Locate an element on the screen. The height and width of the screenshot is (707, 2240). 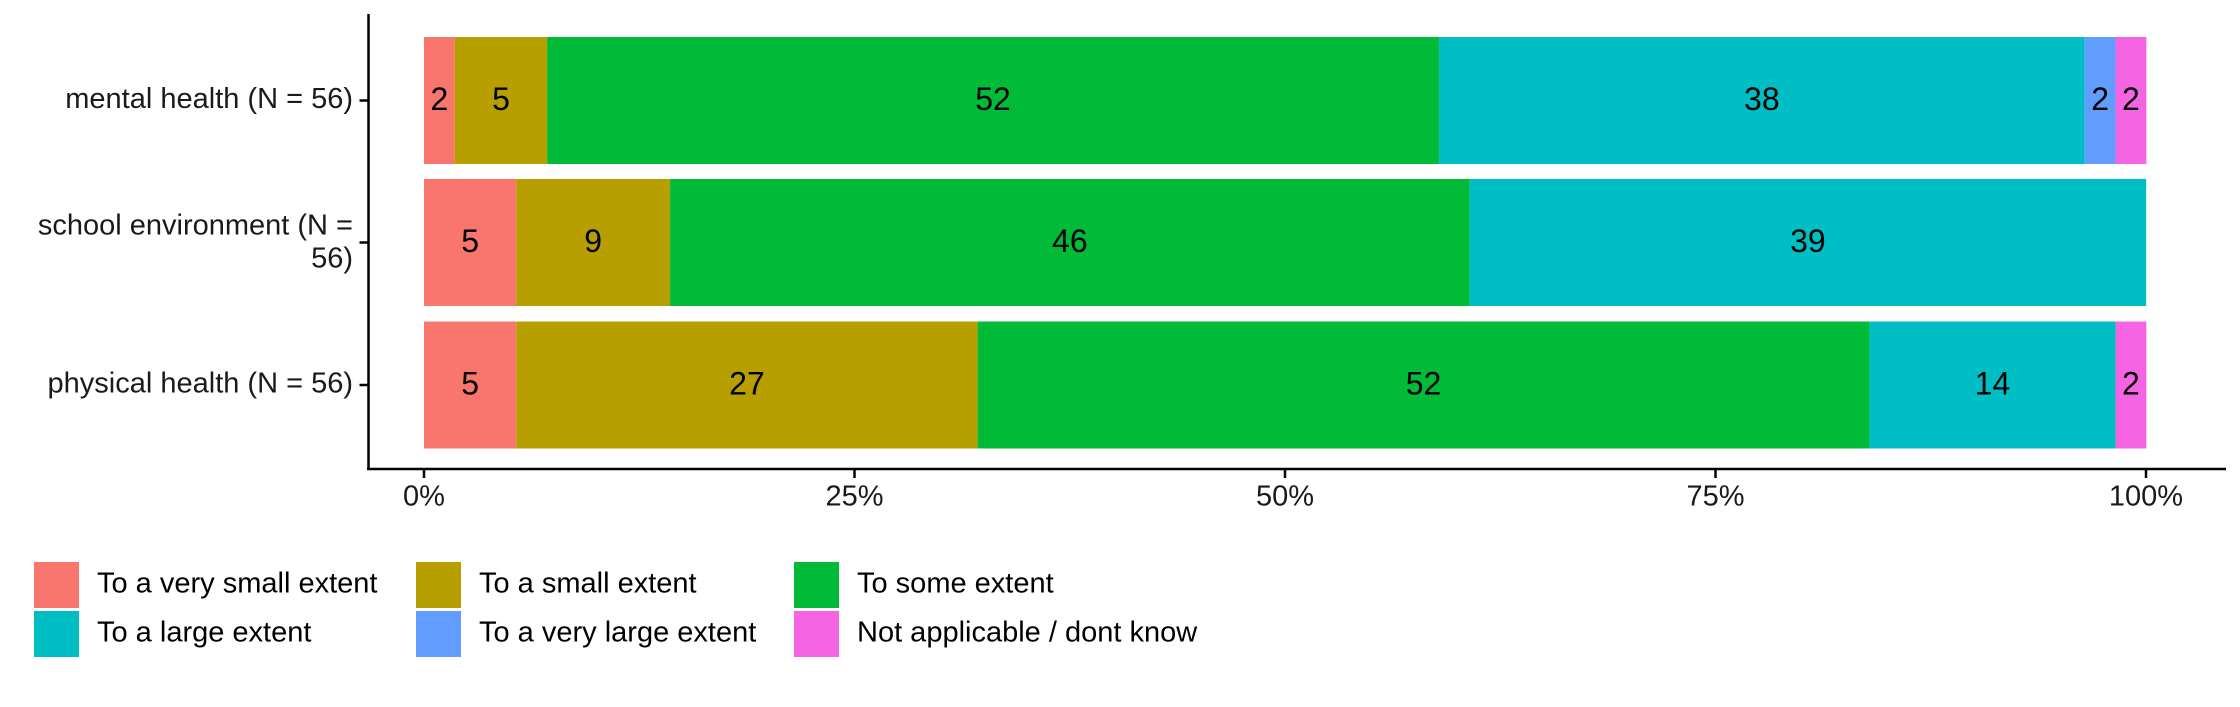
y-tick-label: mental health (N = 56) is located at coordinates (209, 99).